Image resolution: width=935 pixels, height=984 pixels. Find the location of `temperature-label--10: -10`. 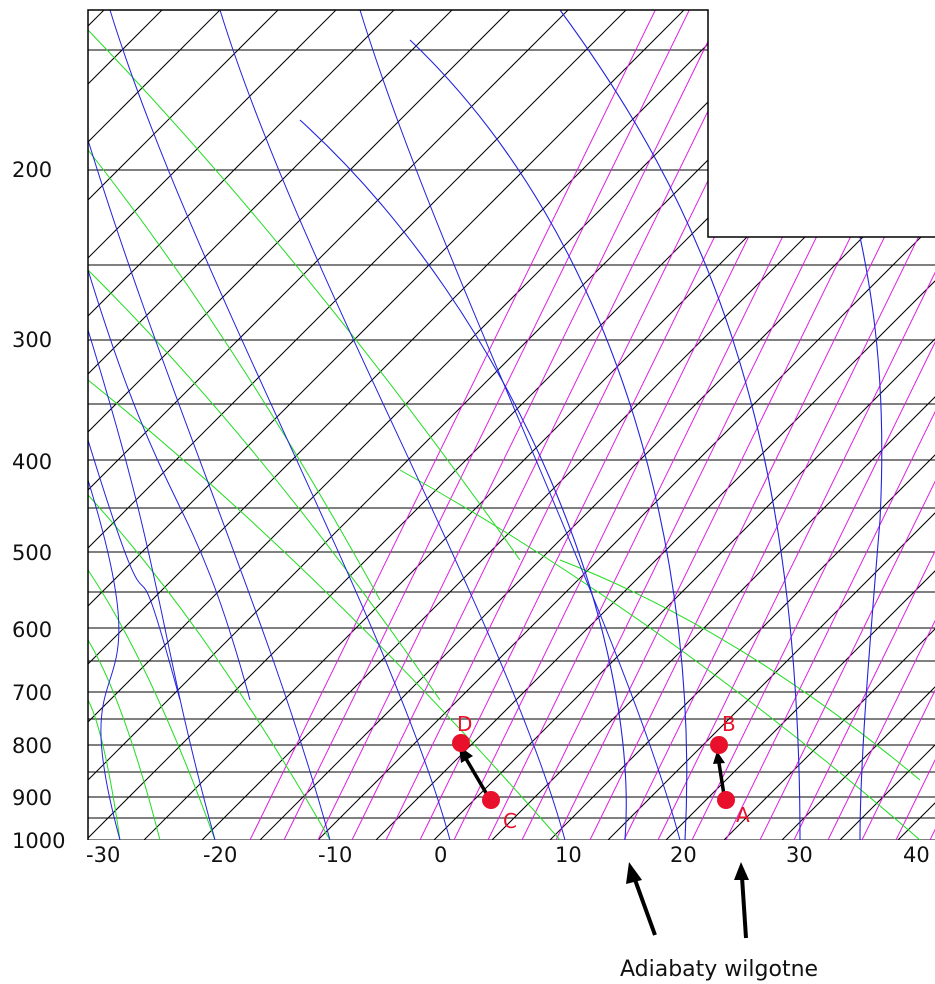

temperature-label--10: -10 is located at coordinates (335, 855).